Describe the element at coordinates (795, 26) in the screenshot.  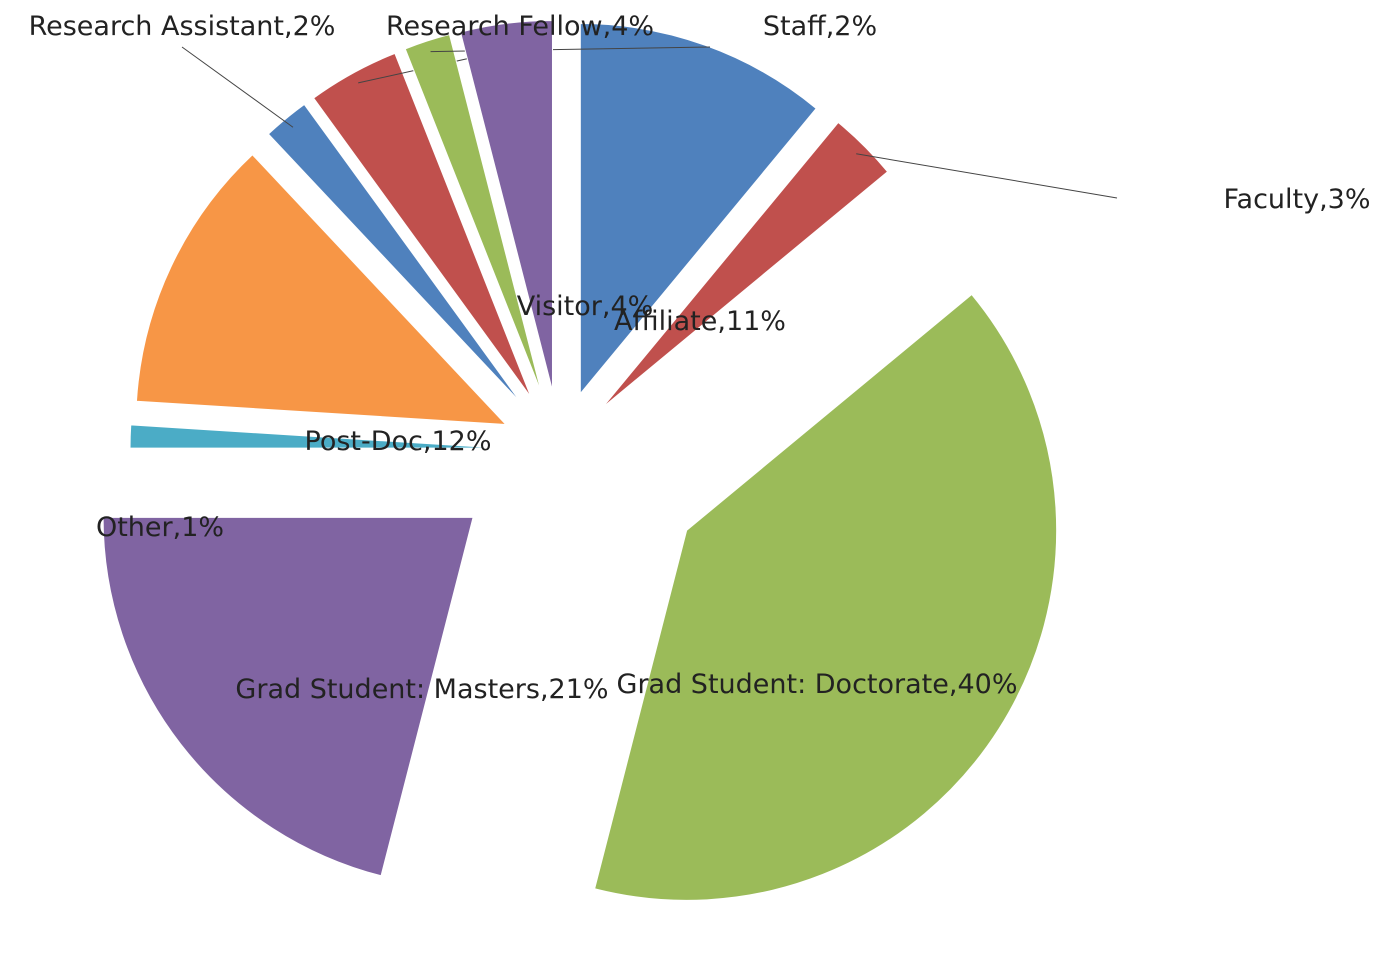
I see `category-label: Staff` at that location.